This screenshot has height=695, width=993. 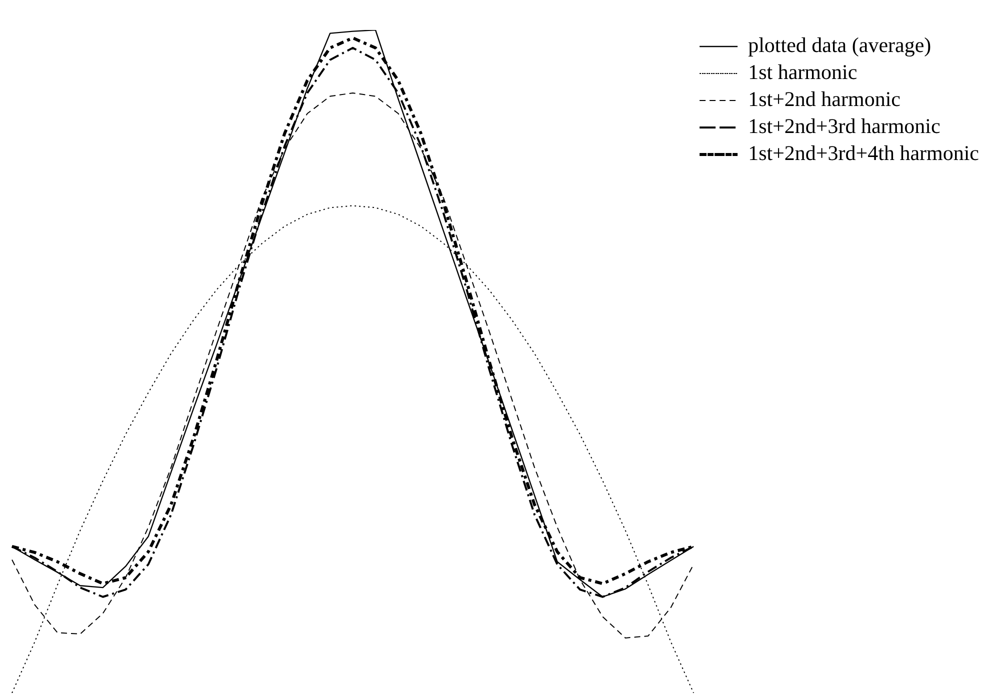 What do you see at coordinates (864, 153) in the screenshot?
I see `legend-label: 1st+2nd+3rd+4th harmonic` at bounding box center [864, 153].